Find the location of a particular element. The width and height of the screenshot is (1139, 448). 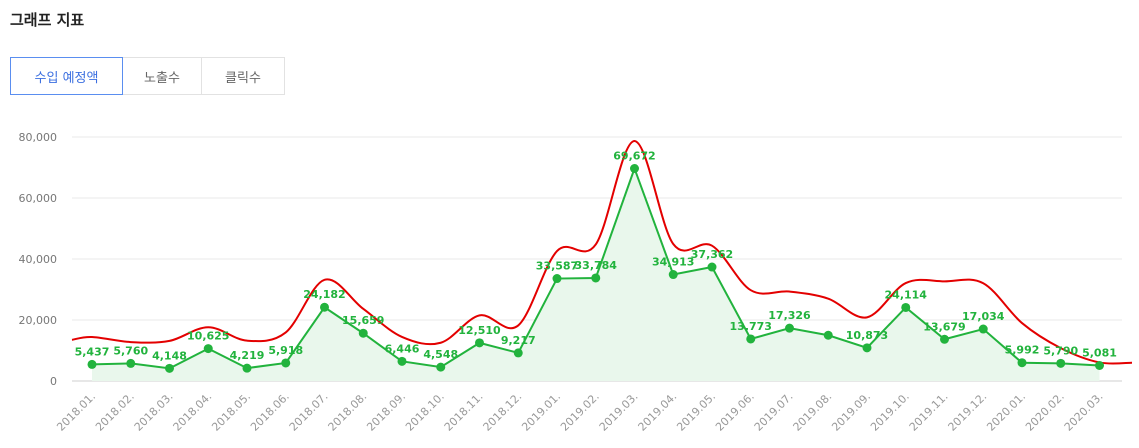

data-label: 9,217 is located at coordinates (518, 340).